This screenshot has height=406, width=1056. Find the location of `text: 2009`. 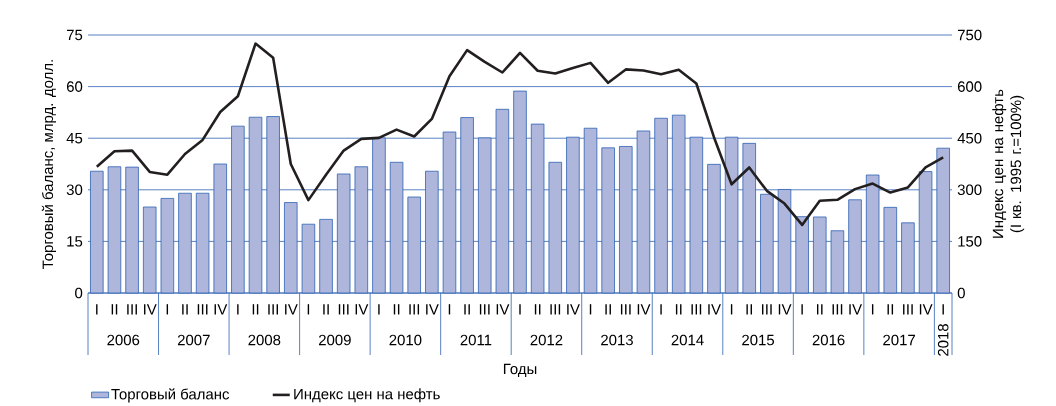

text: 2009 is located at coordinates (334, 340).